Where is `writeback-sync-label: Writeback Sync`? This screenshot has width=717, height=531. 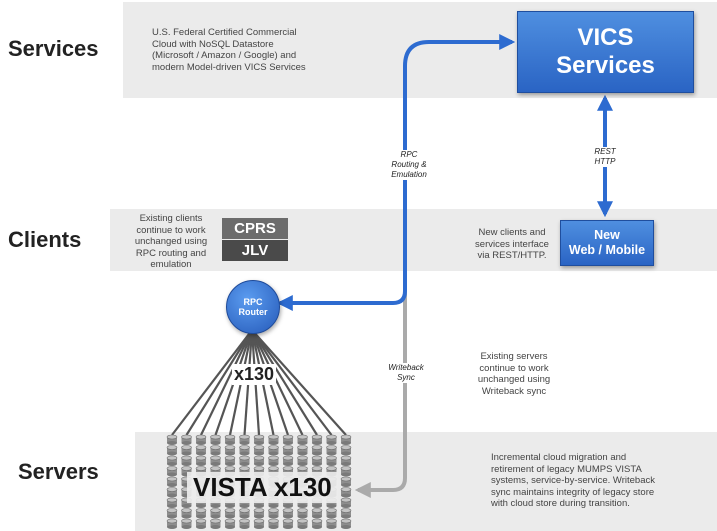
writeback-sync-label: Writeback Sync is located at coordinates (406, 373).